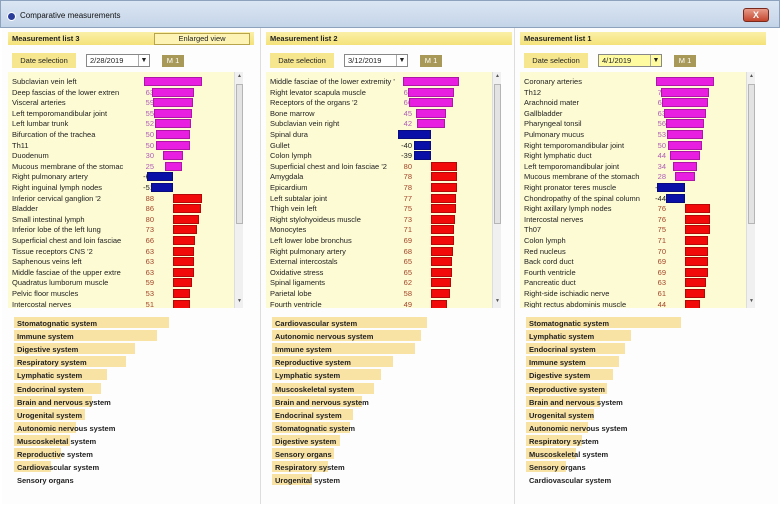 This screenshot has height=506, width=780. I want to click on list-item: Visceral arteries 59, so click(120, 102).